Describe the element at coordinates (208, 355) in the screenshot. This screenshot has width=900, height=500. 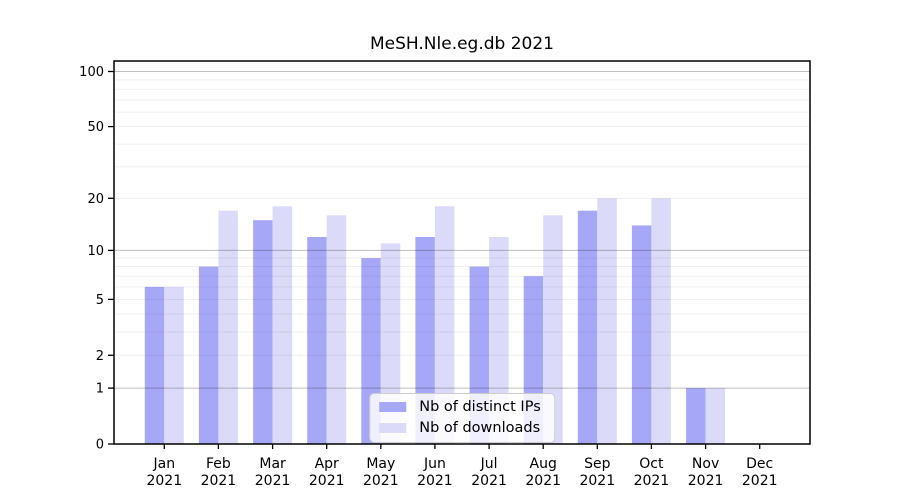
I see `bar-distinct-ips-feb` at that location.